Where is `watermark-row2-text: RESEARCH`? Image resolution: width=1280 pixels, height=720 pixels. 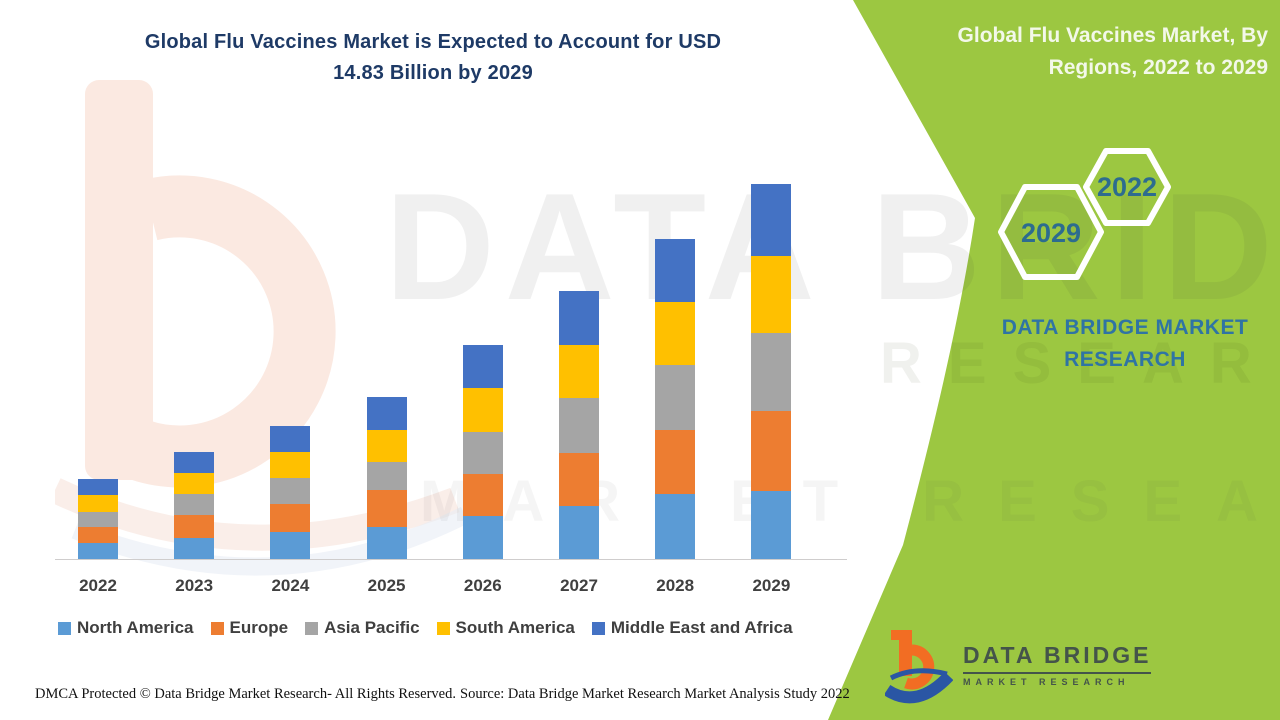
watermark-row2-text: RESEARCH is located at coordinates (1080, 363).